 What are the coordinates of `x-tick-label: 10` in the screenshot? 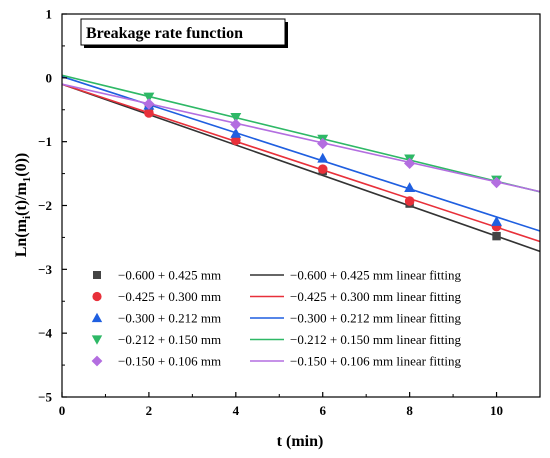 It's located at (496, 410).